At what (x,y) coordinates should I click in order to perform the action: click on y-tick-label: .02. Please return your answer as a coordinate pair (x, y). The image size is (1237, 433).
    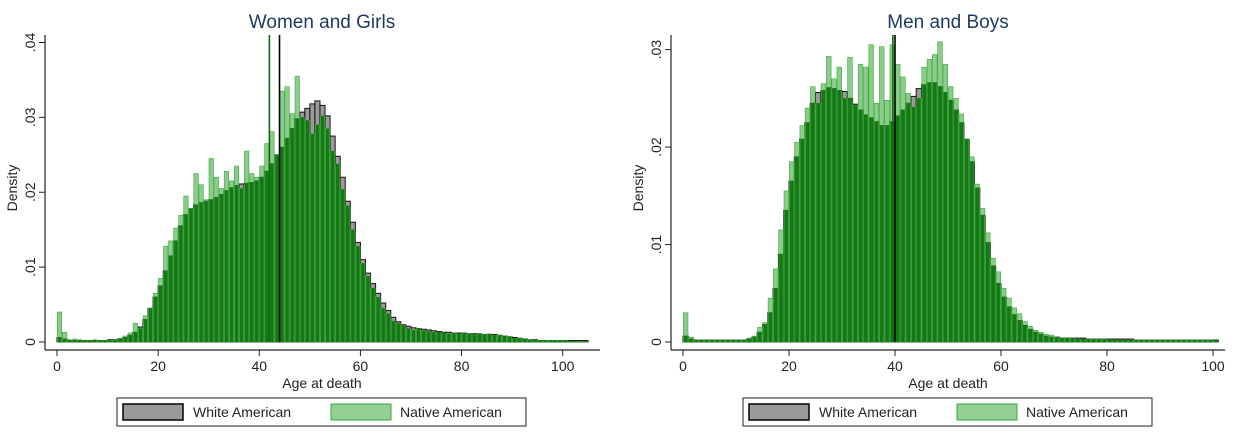
    Looking at the image, I should click on (656, 147).